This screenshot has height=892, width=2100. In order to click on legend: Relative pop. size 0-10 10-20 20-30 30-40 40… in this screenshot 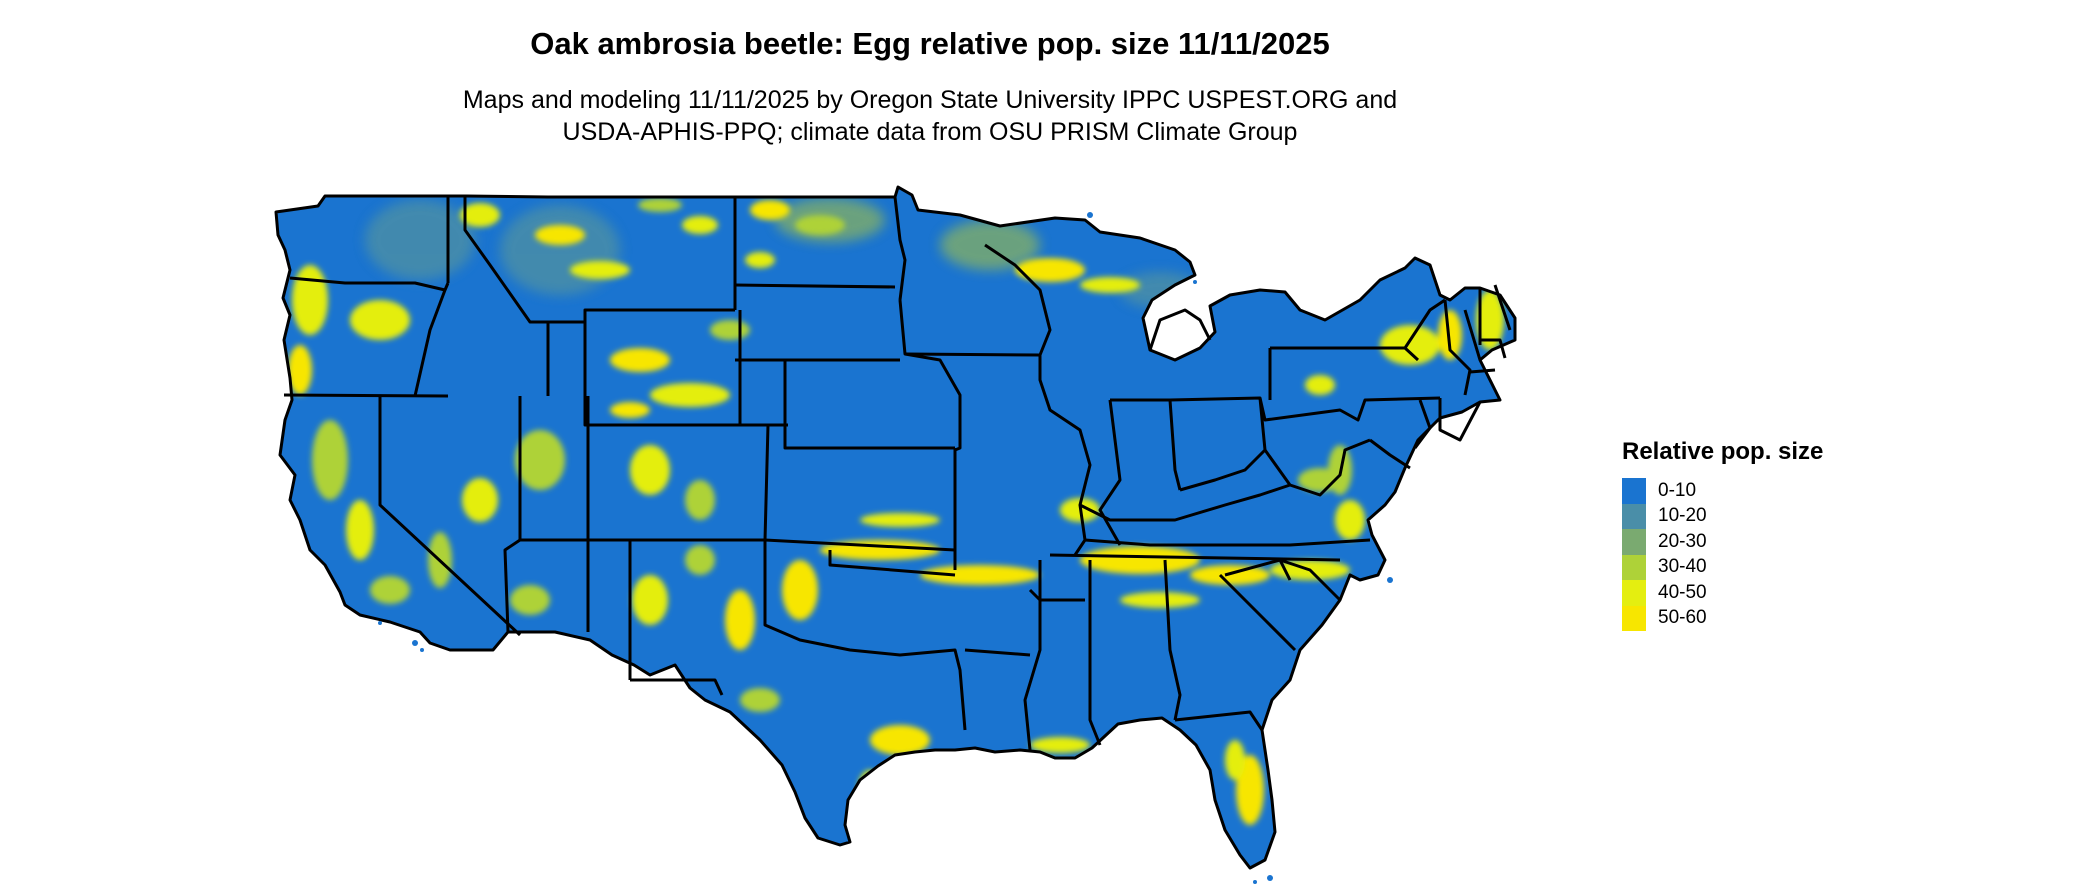, I will do `click(1722, 534)`.